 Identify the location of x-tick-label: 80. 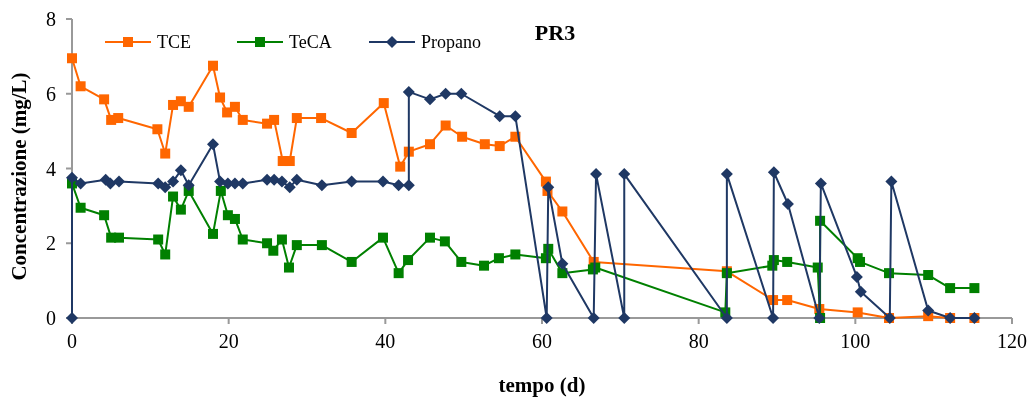
(698, 341).